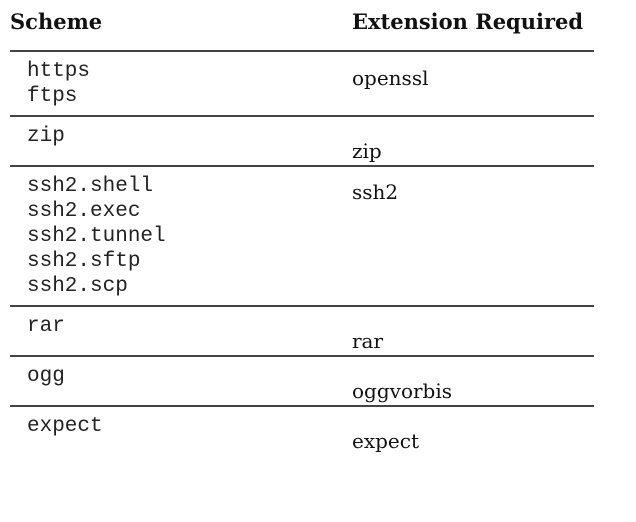 This screenshot has height=522, width=636. I want to click on scheme-cell: zip, so click(181, 141).